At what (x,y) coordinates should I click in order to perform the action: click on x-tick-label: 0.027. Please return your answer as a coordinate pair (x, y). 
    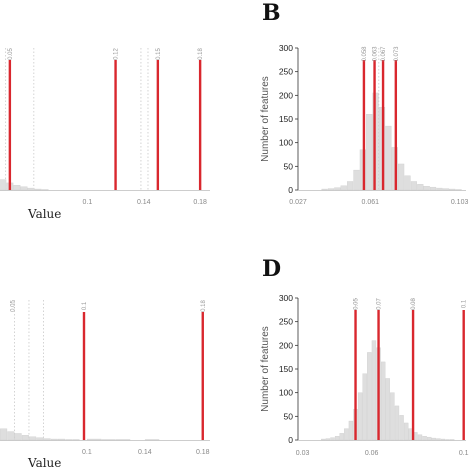
    Looking at the image, I should click on (298, 202).